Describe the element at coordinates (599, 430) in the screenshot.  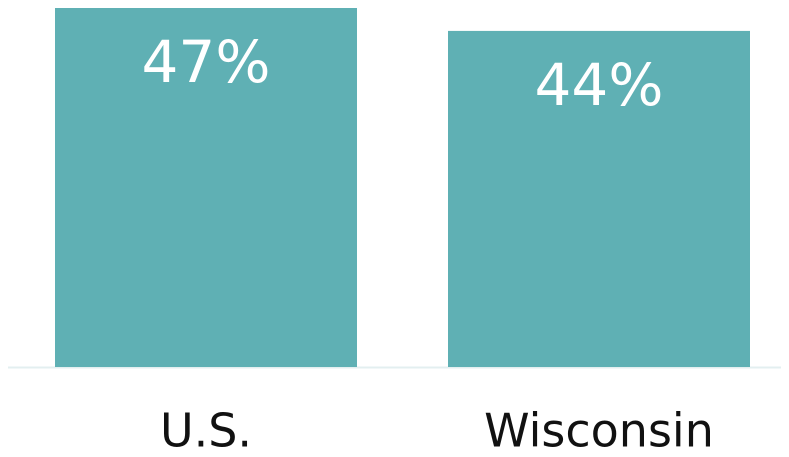
I see `x-tick-label: Wisconsin` at that location.